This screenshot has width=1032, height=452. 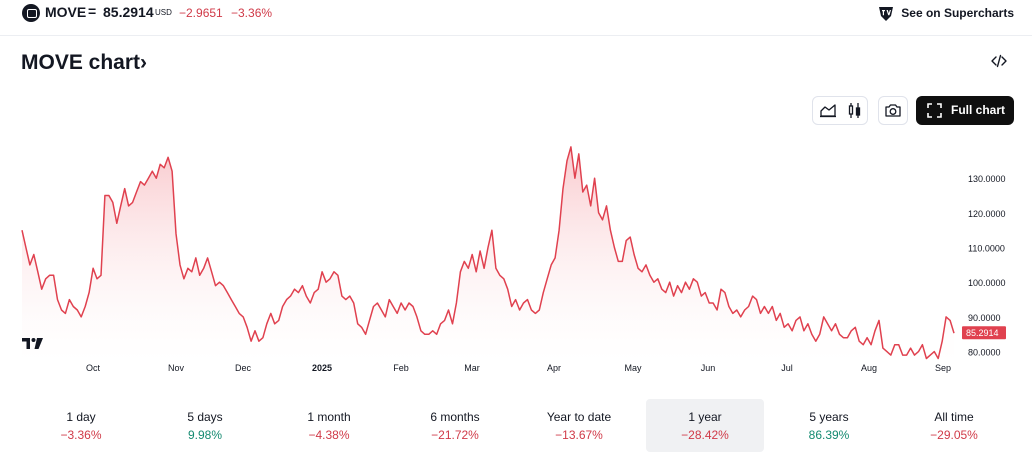 I want to click on area-style-button, so click(x=828, y=110).